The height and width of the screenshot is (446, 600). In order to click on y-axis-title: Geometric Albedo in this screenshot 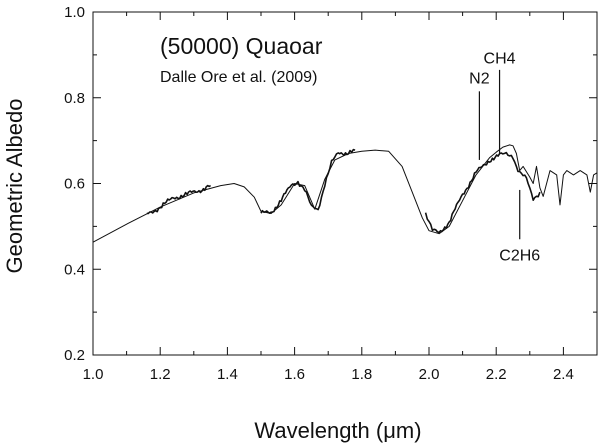, I will do `click(14, 186)`.